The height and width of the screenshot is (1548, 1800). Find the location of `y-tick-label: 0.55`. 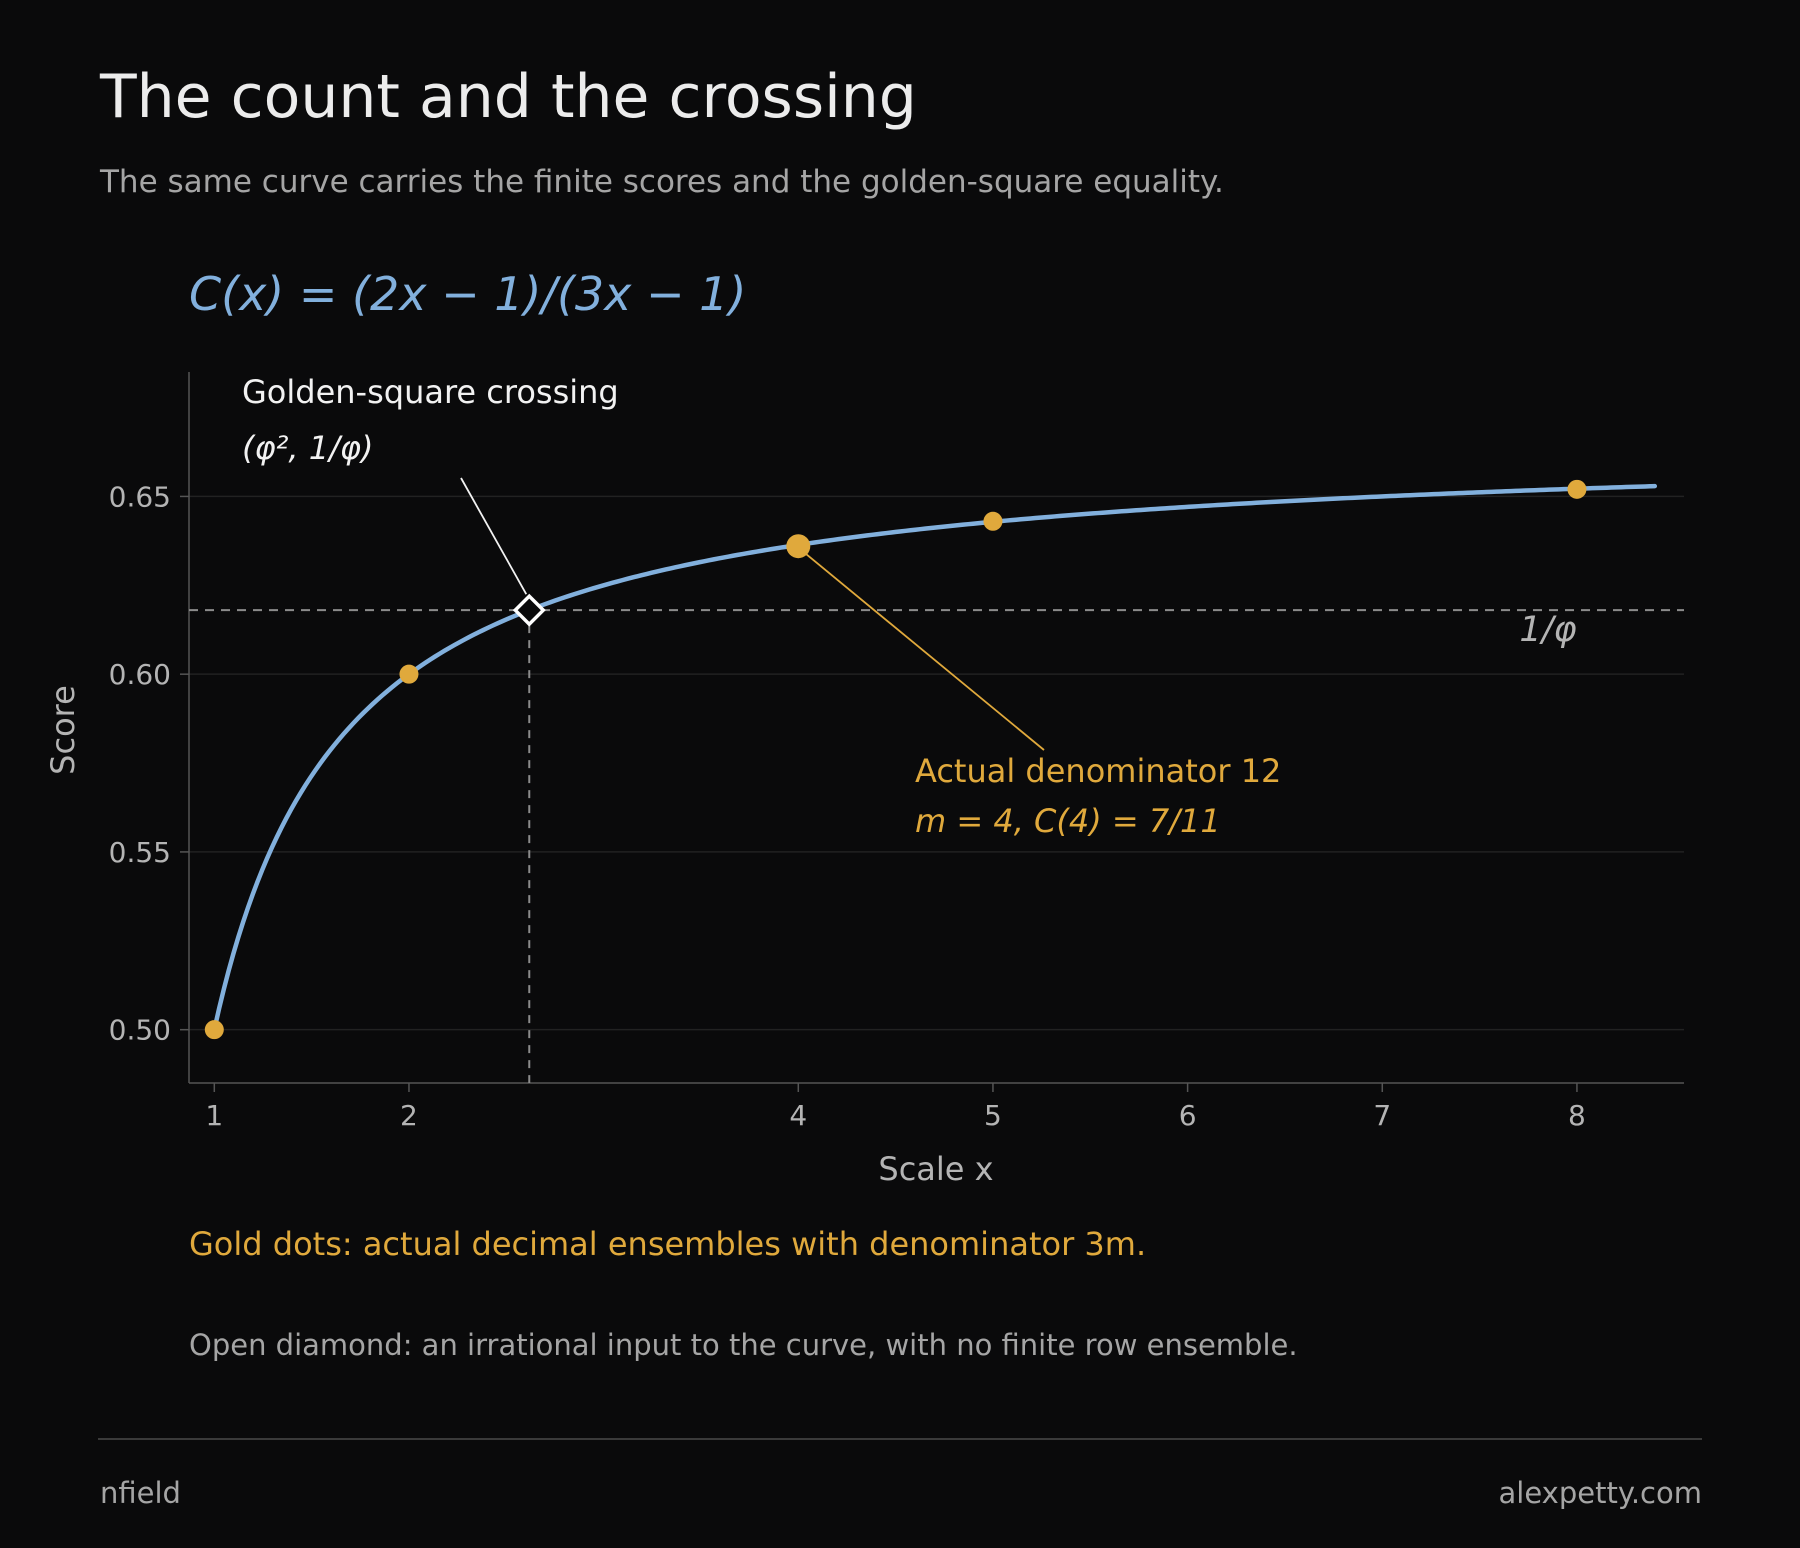

y-tick-label: 0.55 is located at coordinates (140, 852).